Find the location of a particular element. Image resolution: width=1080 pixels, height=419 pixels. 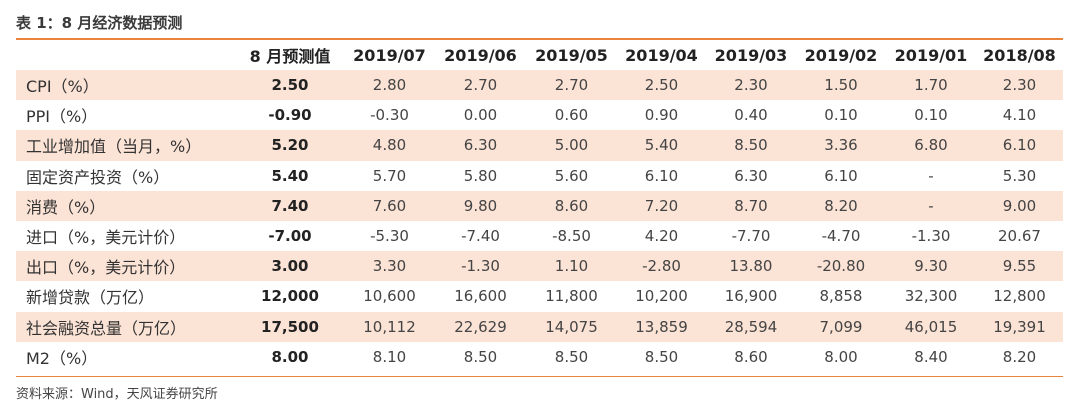

row-label: 固定资产投资（%） is located at coordinates (98, 177).